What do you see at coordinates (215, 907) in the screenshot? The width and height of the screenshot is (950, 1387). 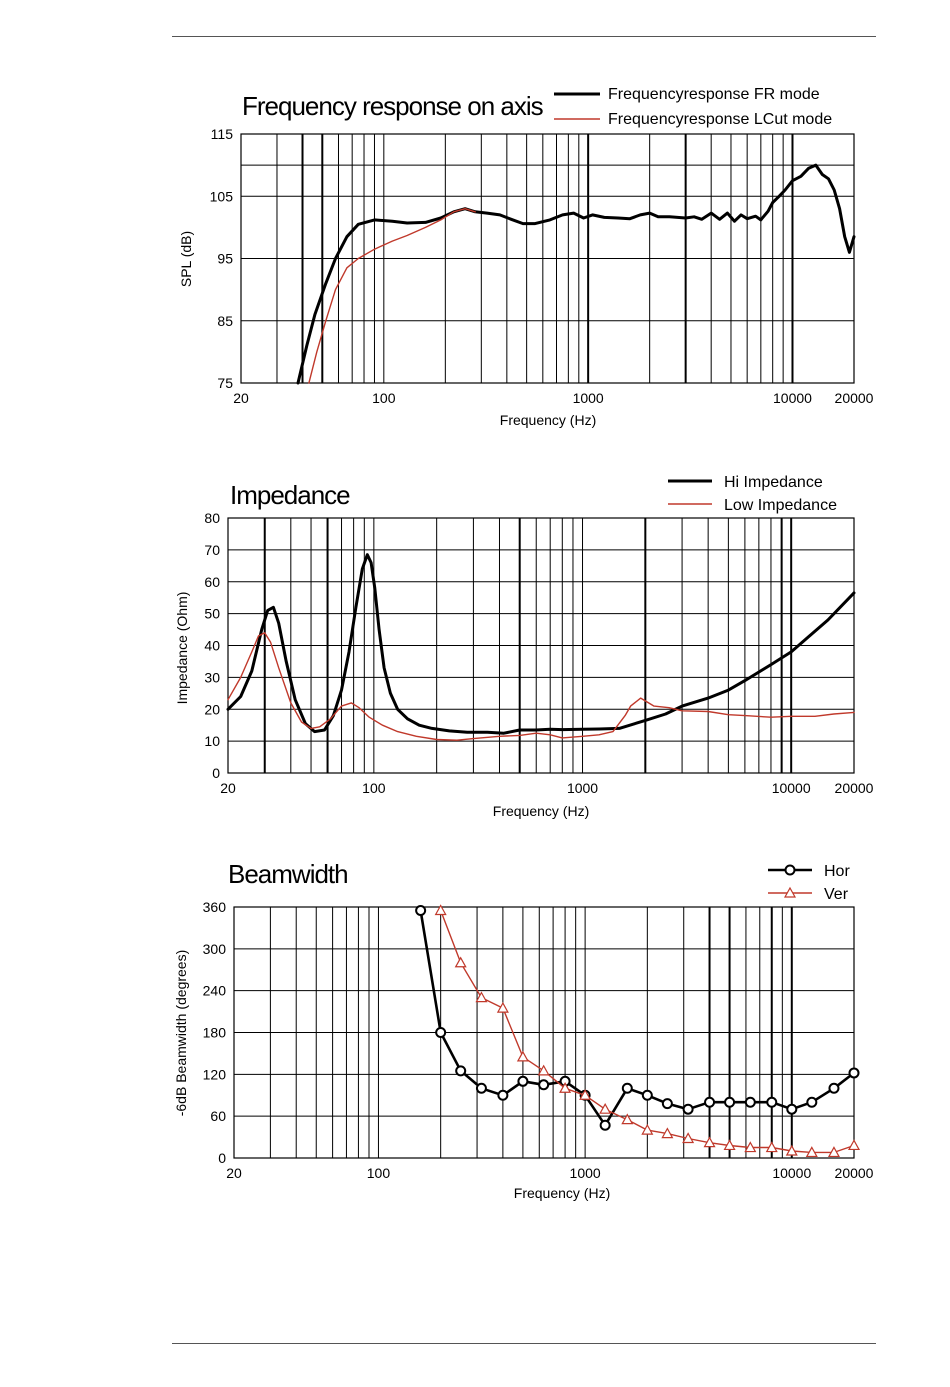 I see `y-tick-label: 360` at bounding box center [215, 907].